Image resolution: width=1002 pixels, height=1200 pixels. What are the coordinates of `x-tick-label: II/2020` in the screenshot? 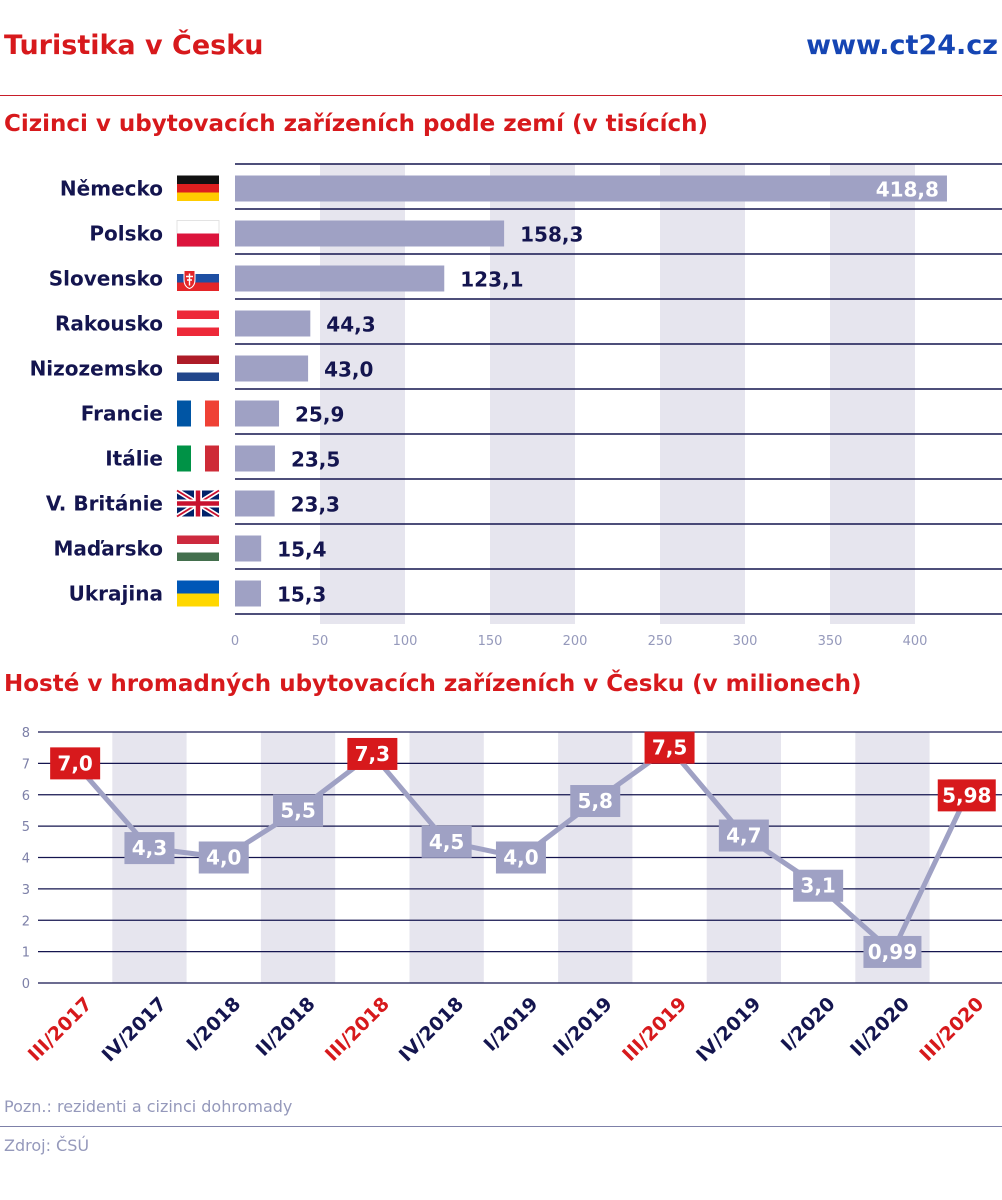 It's located at (880, 1027).